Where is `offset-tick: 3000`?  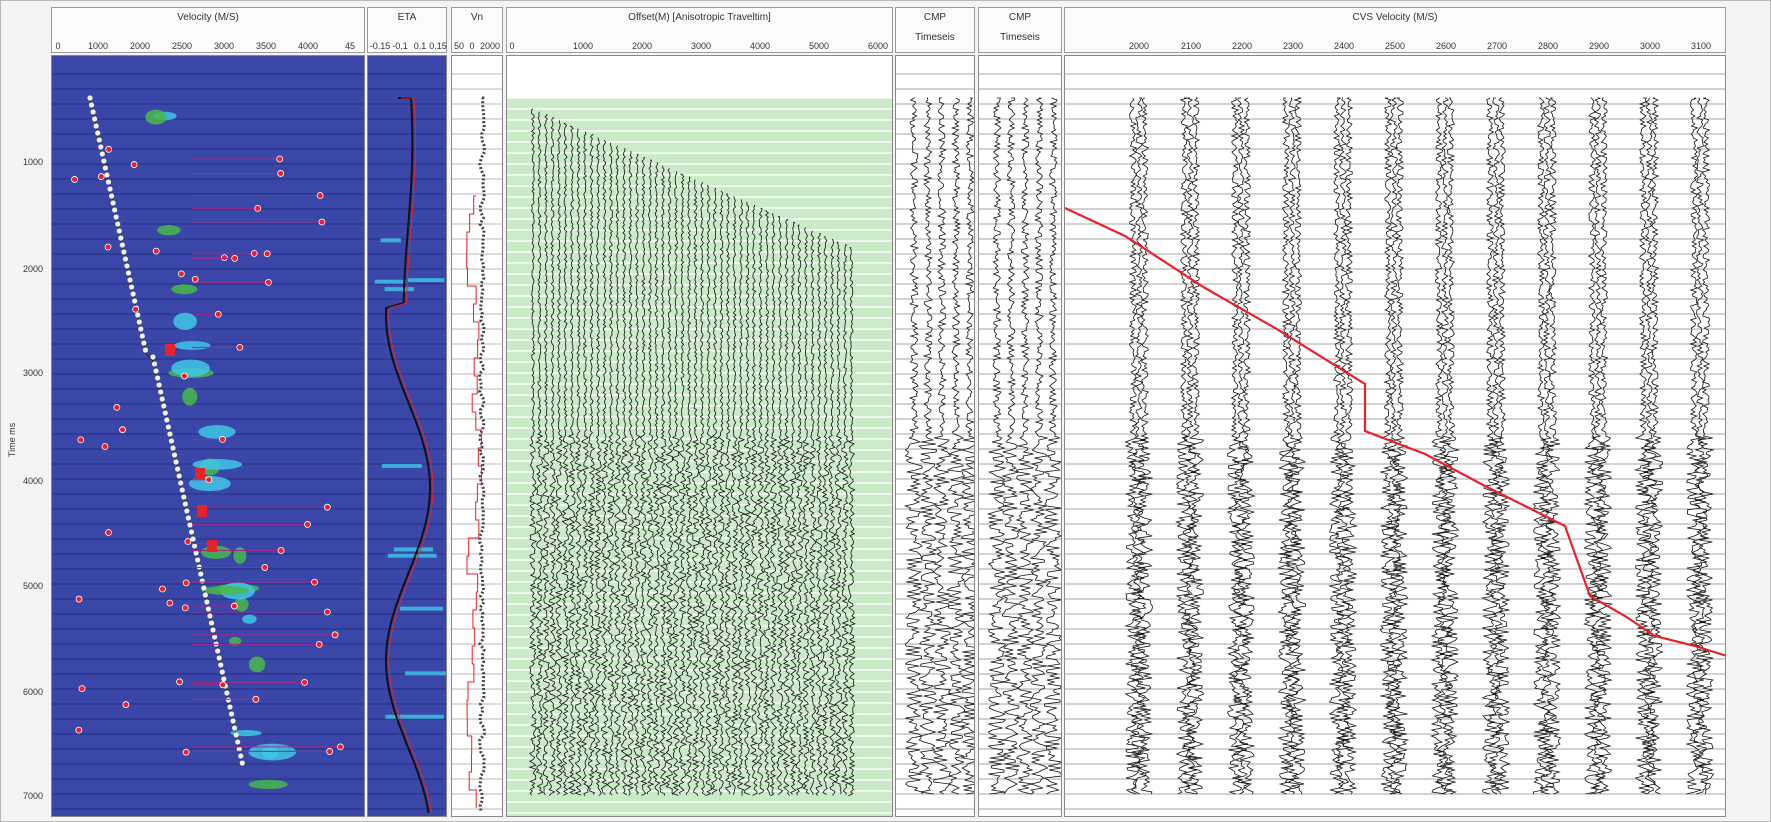 offset-tick: 3000 is located at coordinates (701, 46).